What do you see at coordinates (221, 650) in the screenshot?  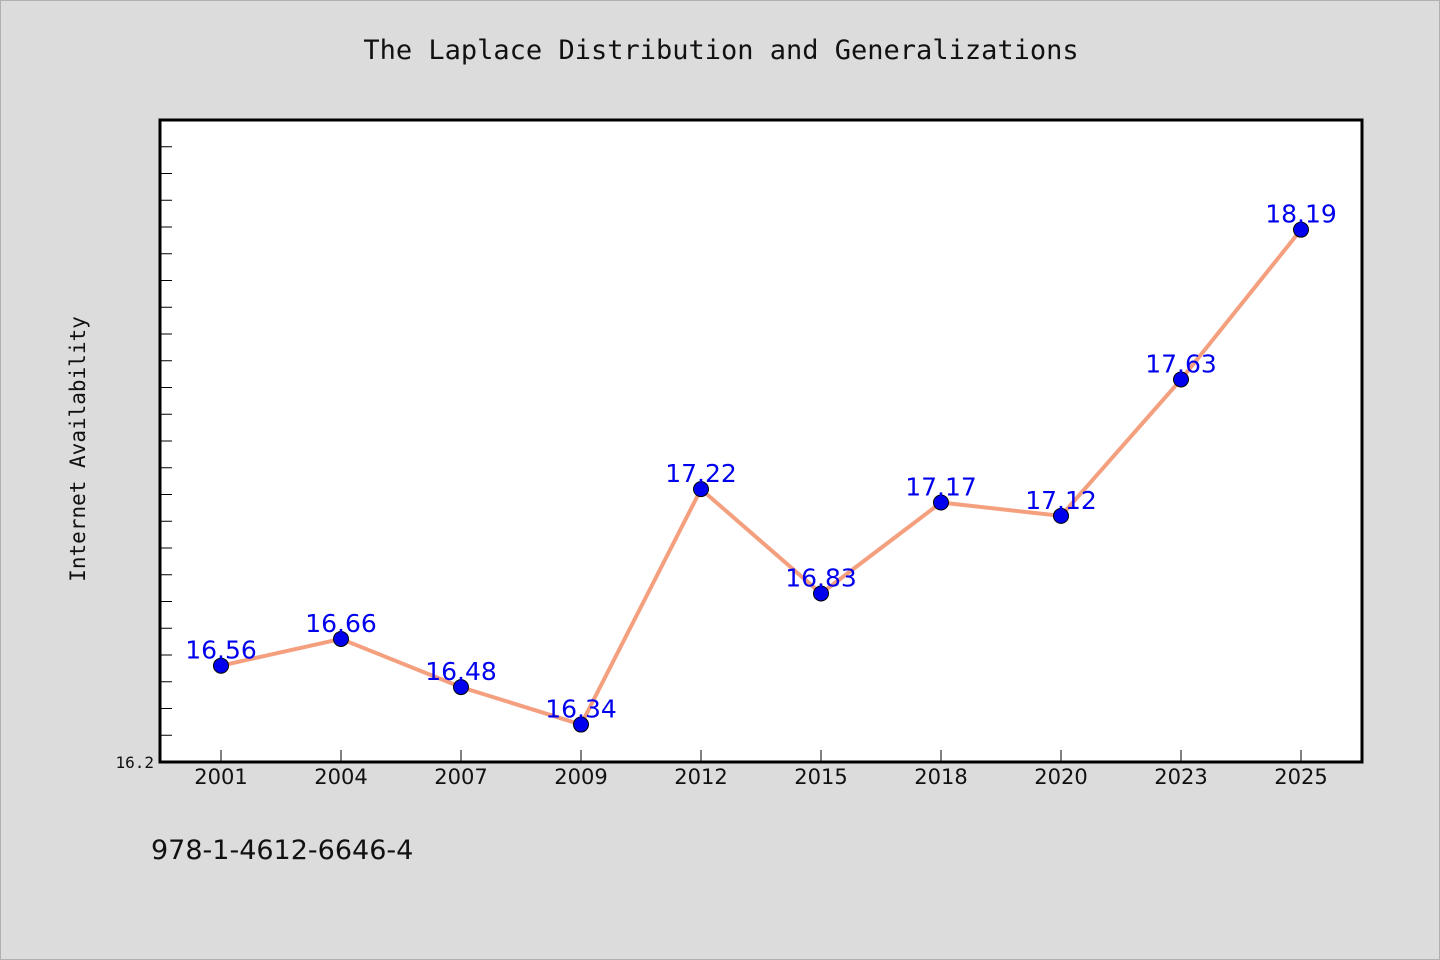 I see `data-label: 16.56` at bounding box center [221, 650].